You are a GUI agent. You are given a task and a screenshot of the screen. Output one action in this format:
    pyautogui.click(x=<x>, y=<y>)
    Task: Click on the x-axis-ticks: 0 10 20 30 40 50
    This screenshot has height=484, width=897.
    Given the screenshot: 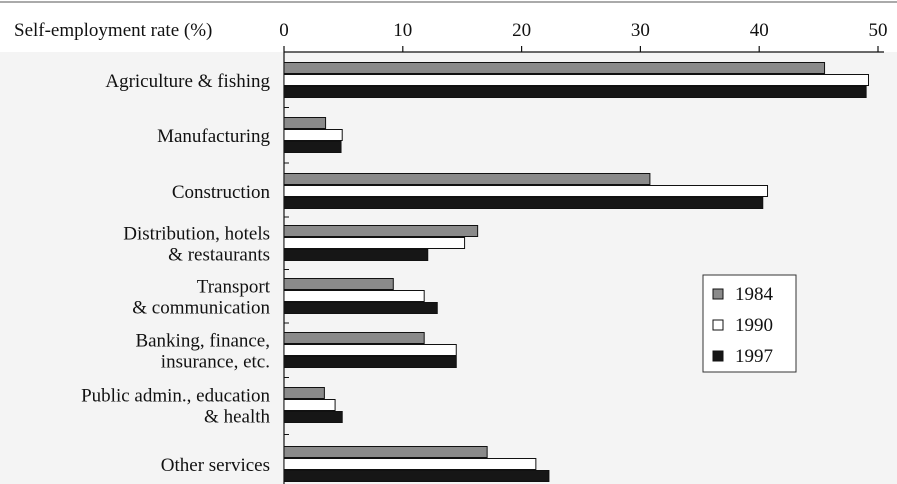 What is the action you would take?
    pyautogui.click(x=583, y=36)
    